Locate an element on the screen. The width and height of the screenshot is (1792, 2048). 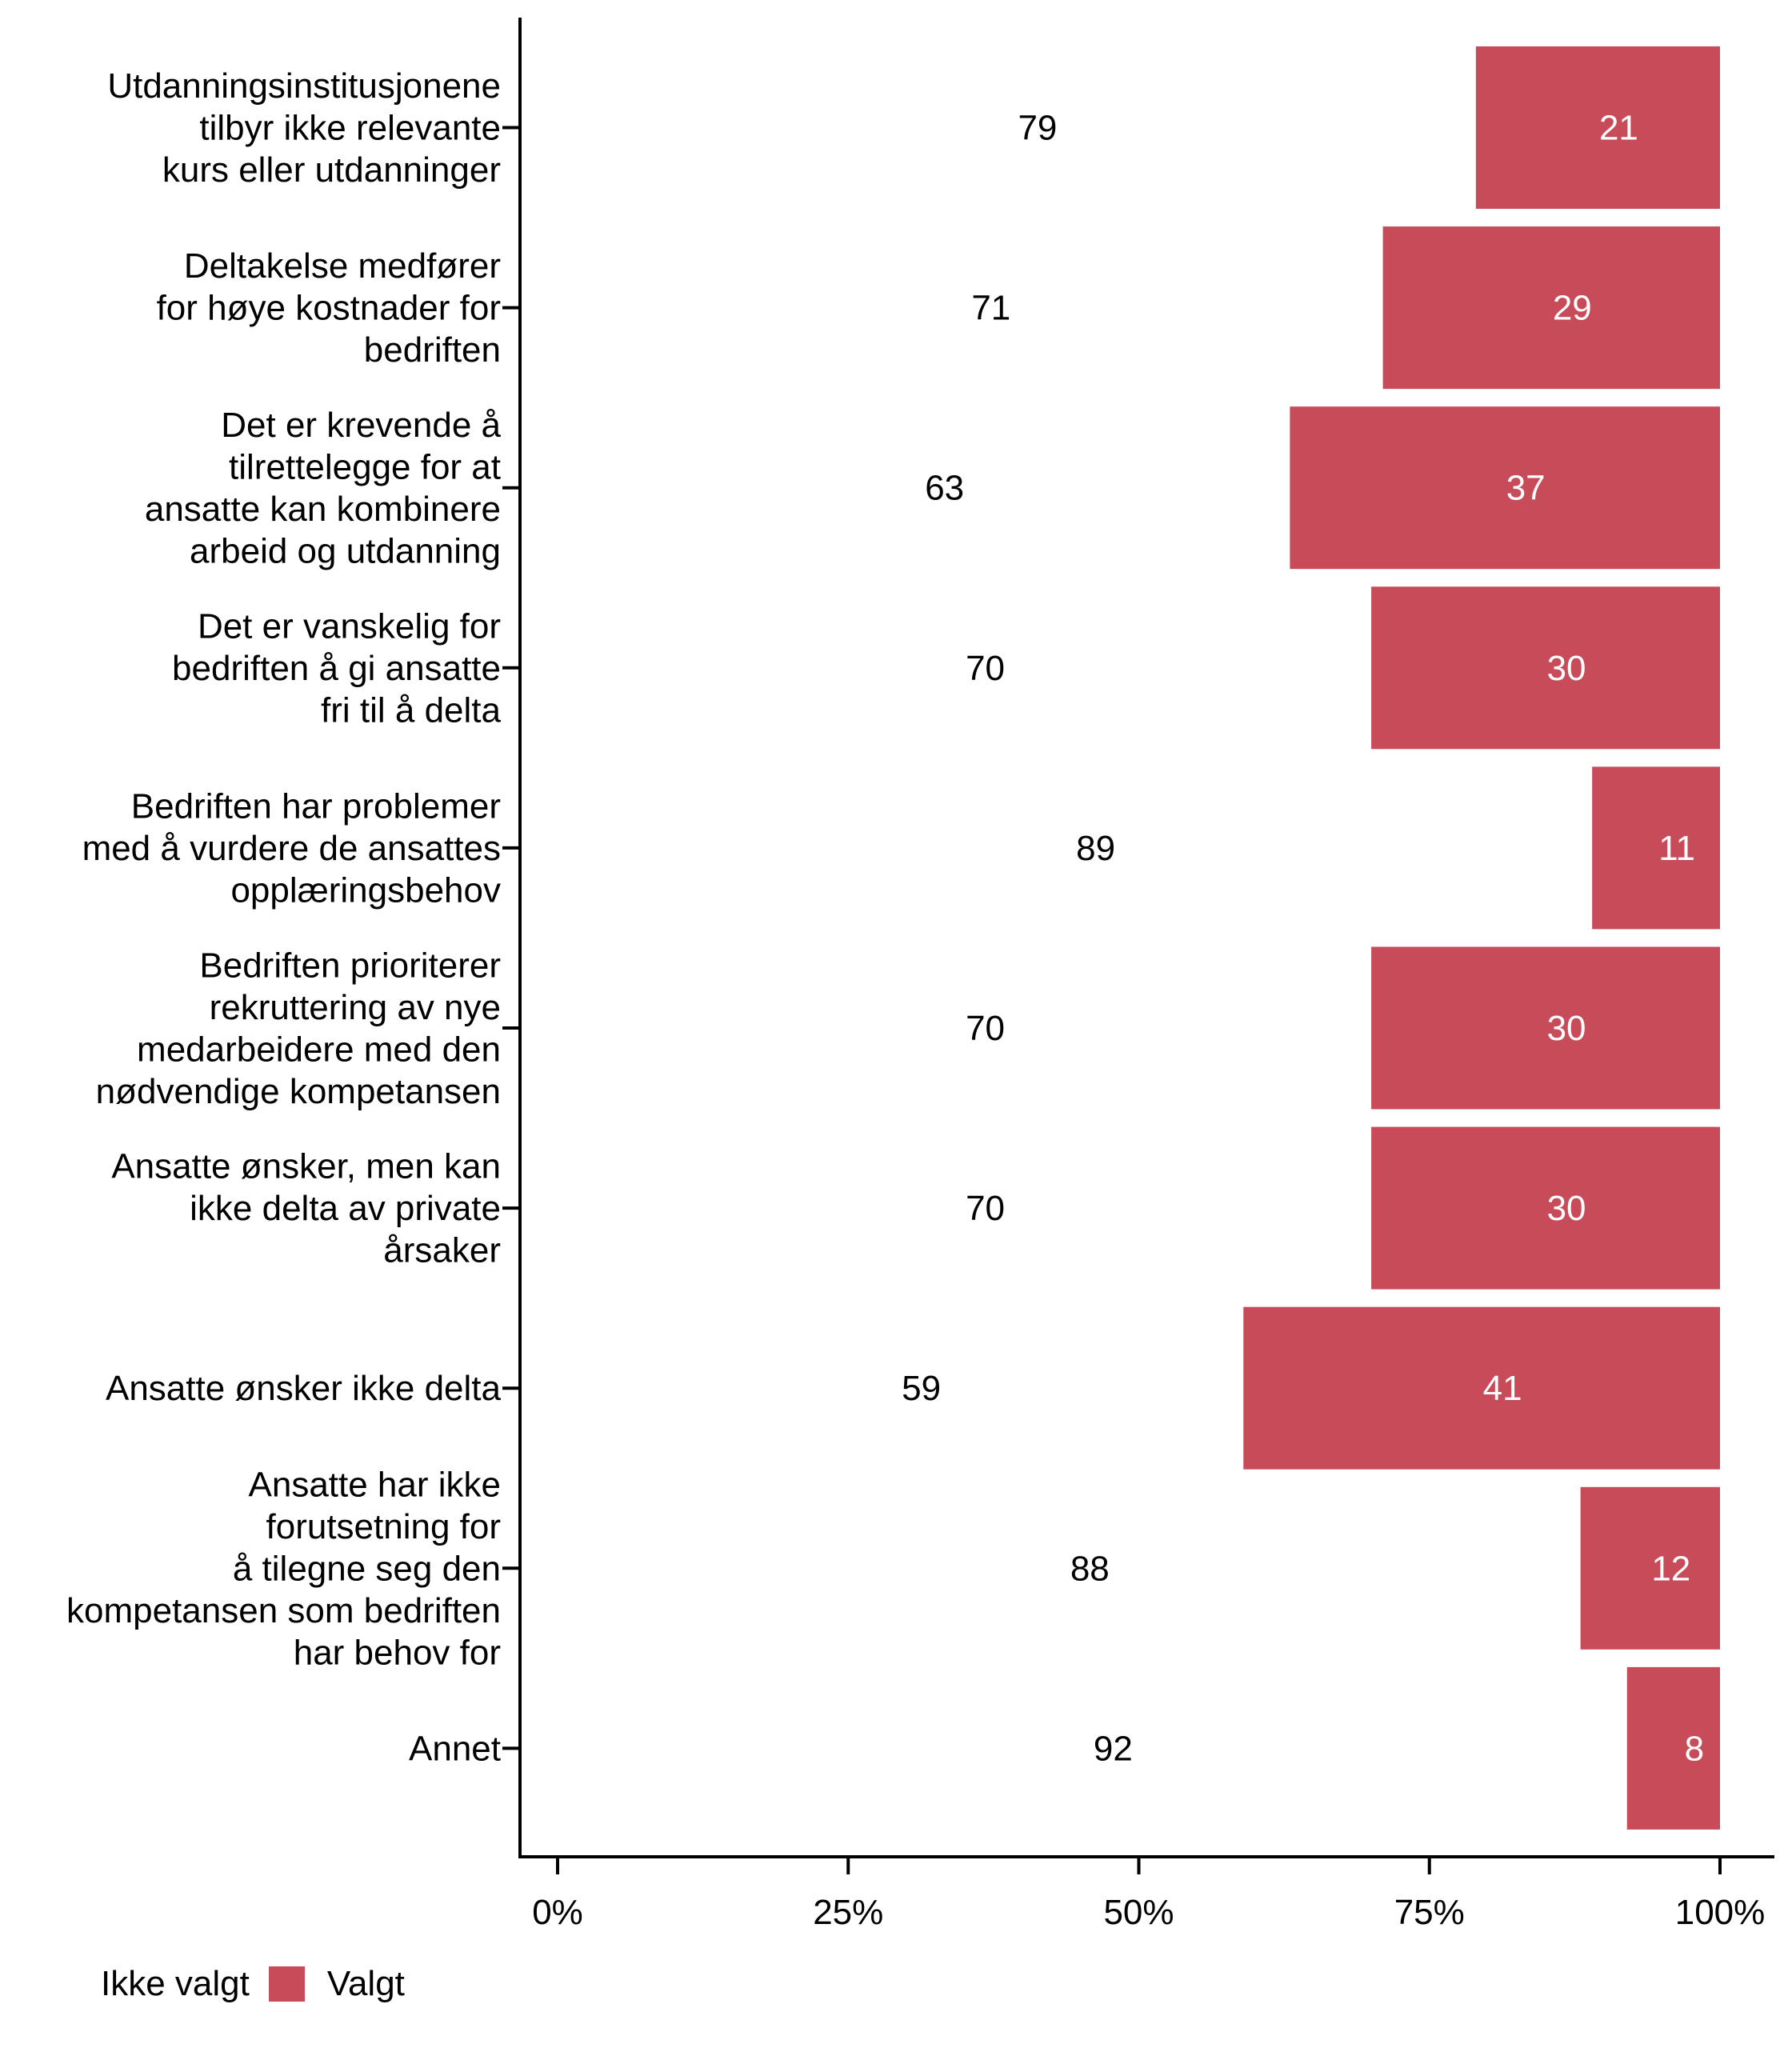
x-axis-ticks: 0% 25% 50% 75% 100% is located at coordinates (1148, 1894).